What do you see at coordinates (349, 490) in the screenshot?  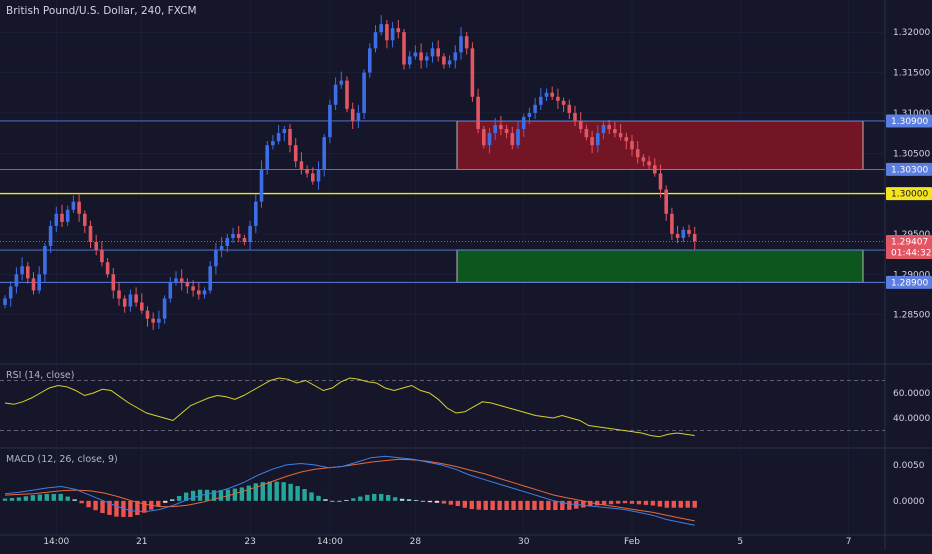 I see `macd-pane` at bounding box center [349, 490].